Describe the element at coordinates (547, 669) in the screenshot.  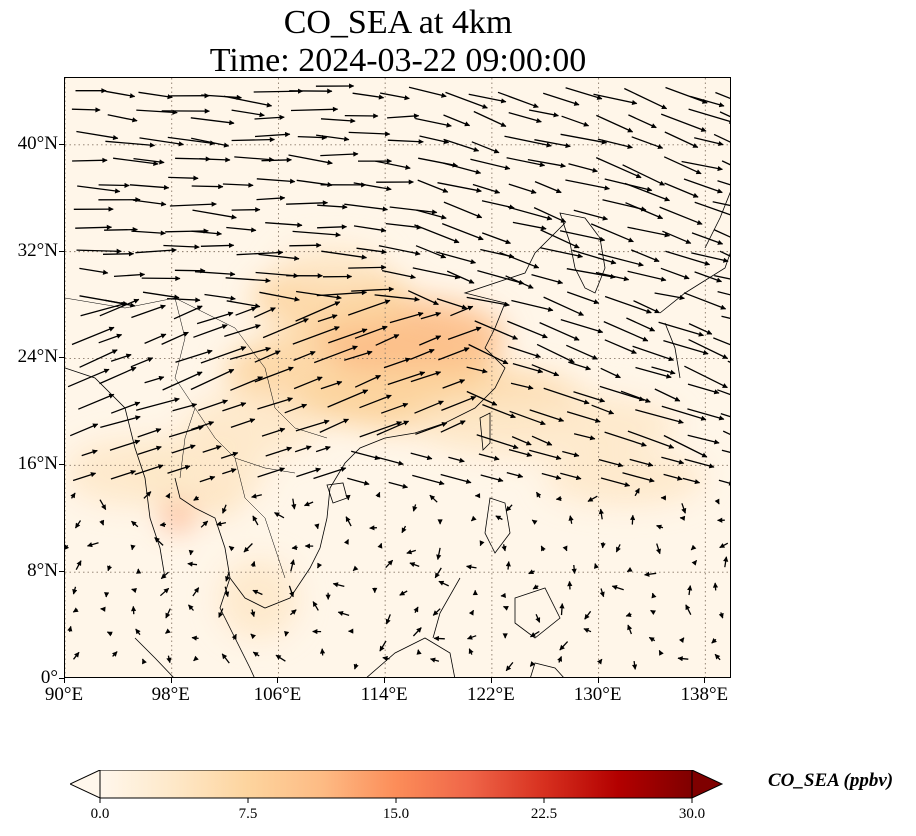
I see `coastline-sulawesi` at that location.